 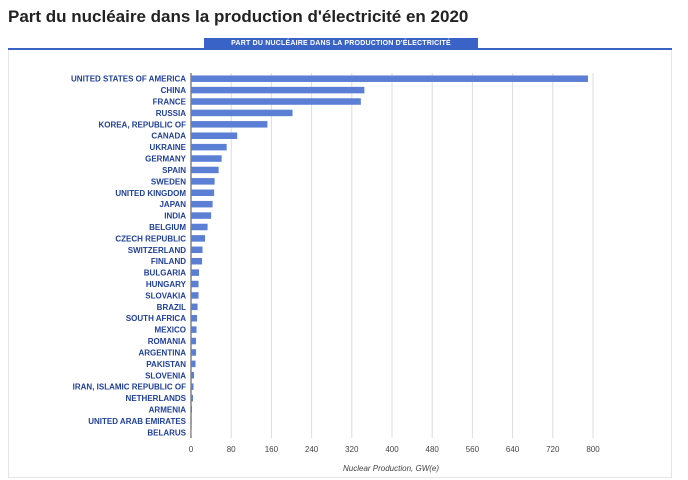 What do you see at coordinates (171, 307) in the screenshot?
I see `category-label: BRAZIL` at bounding box center [171, 307].